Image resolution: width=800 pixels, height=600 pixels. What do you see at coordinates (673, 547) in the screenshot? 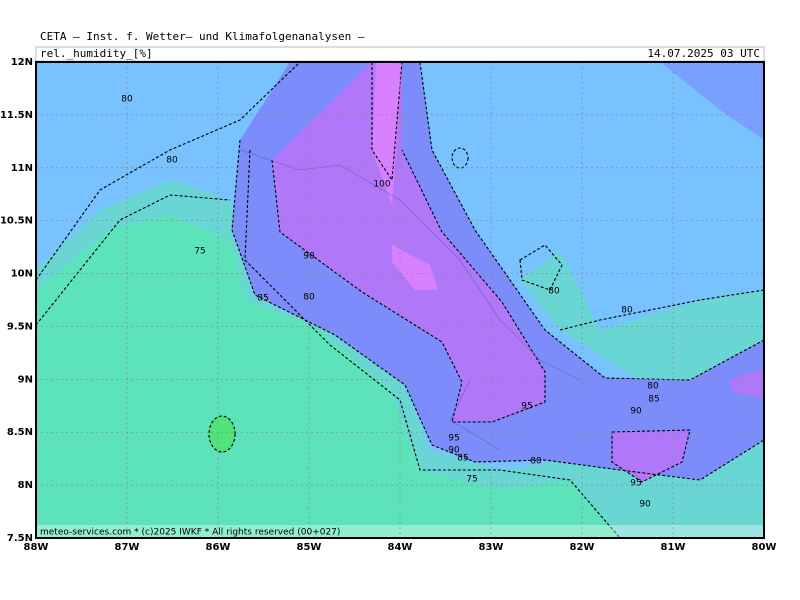
I see `lon-label: 81W` at bounding box center [673, 547].